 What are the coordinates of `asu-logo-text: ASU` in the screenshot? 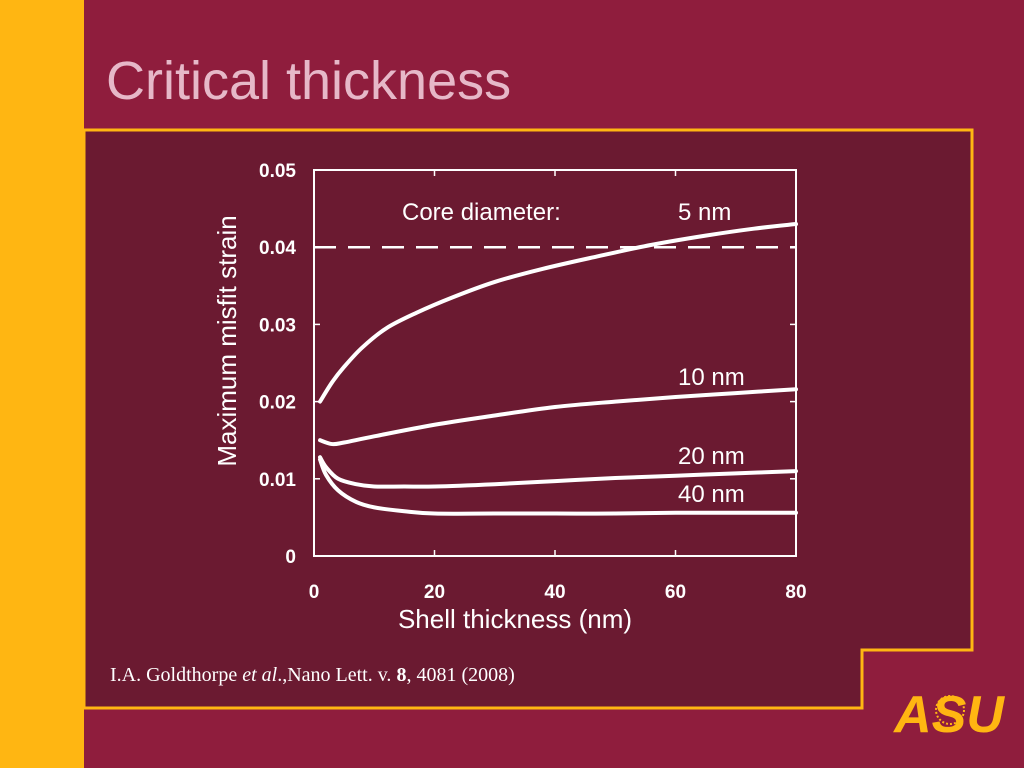 It's located at (948, 713).